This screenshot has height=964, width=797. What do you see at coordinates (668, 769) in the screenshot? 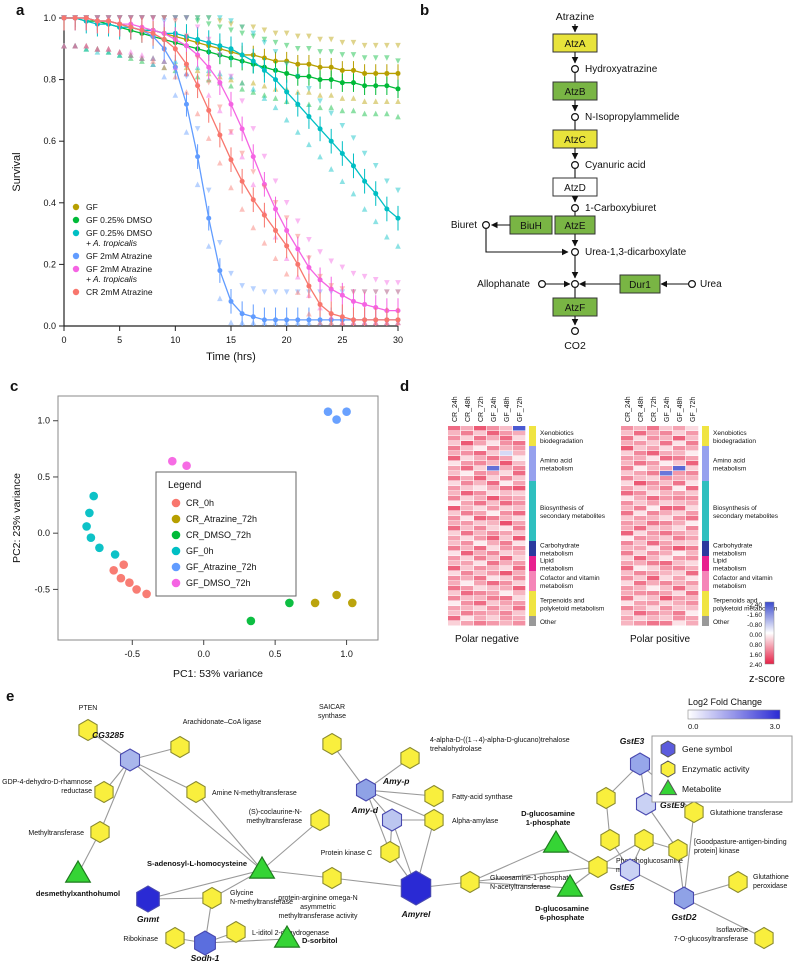
I see `enzymatic-activity-icon` at bounding box center [668, 769].